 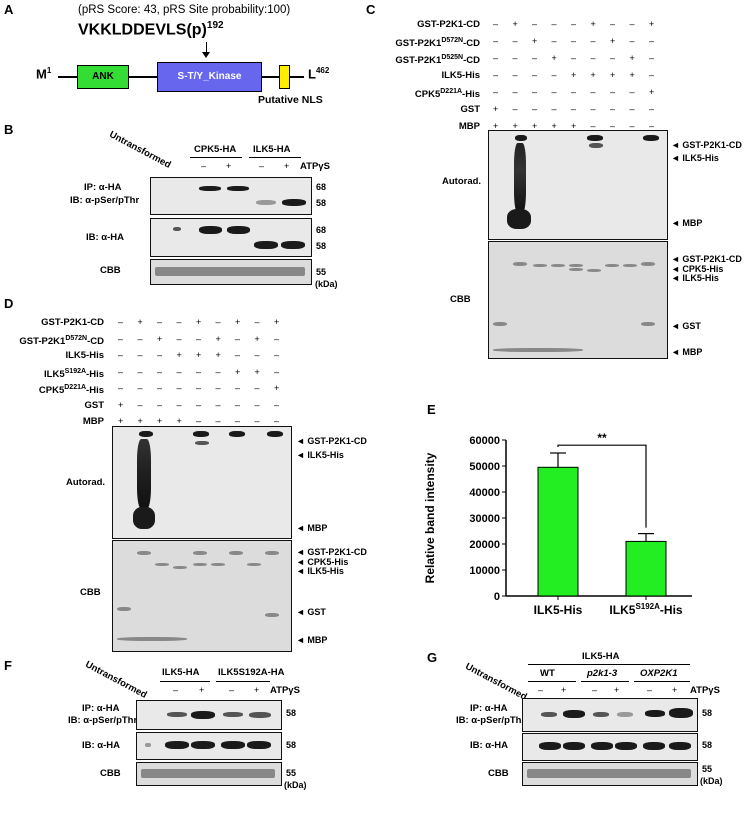 I want to click on top-group-label: ILK5-HA, so click(x=601, y=656).